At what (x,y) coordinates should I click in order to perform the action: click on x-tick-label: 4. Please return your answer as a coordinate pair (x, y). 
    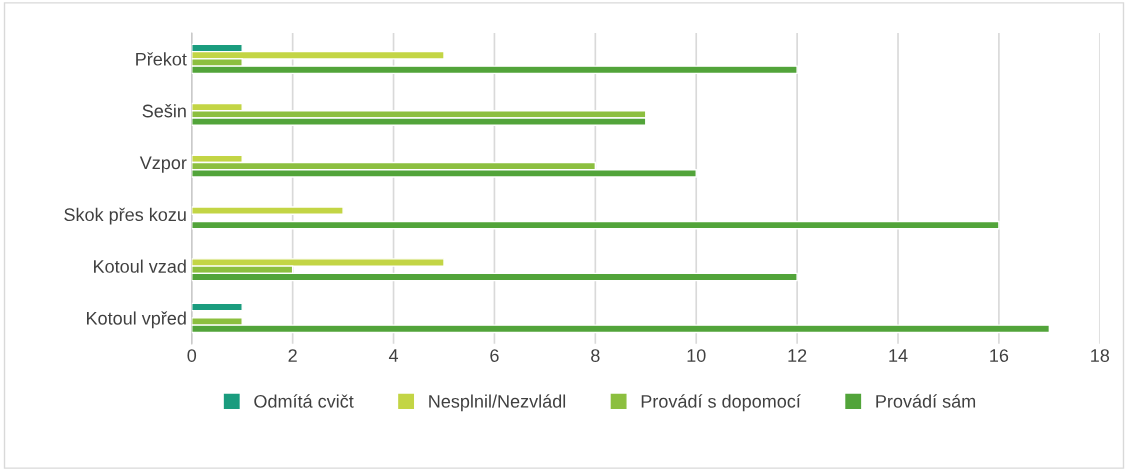
    Looking at the image, I should click on (393, 355).